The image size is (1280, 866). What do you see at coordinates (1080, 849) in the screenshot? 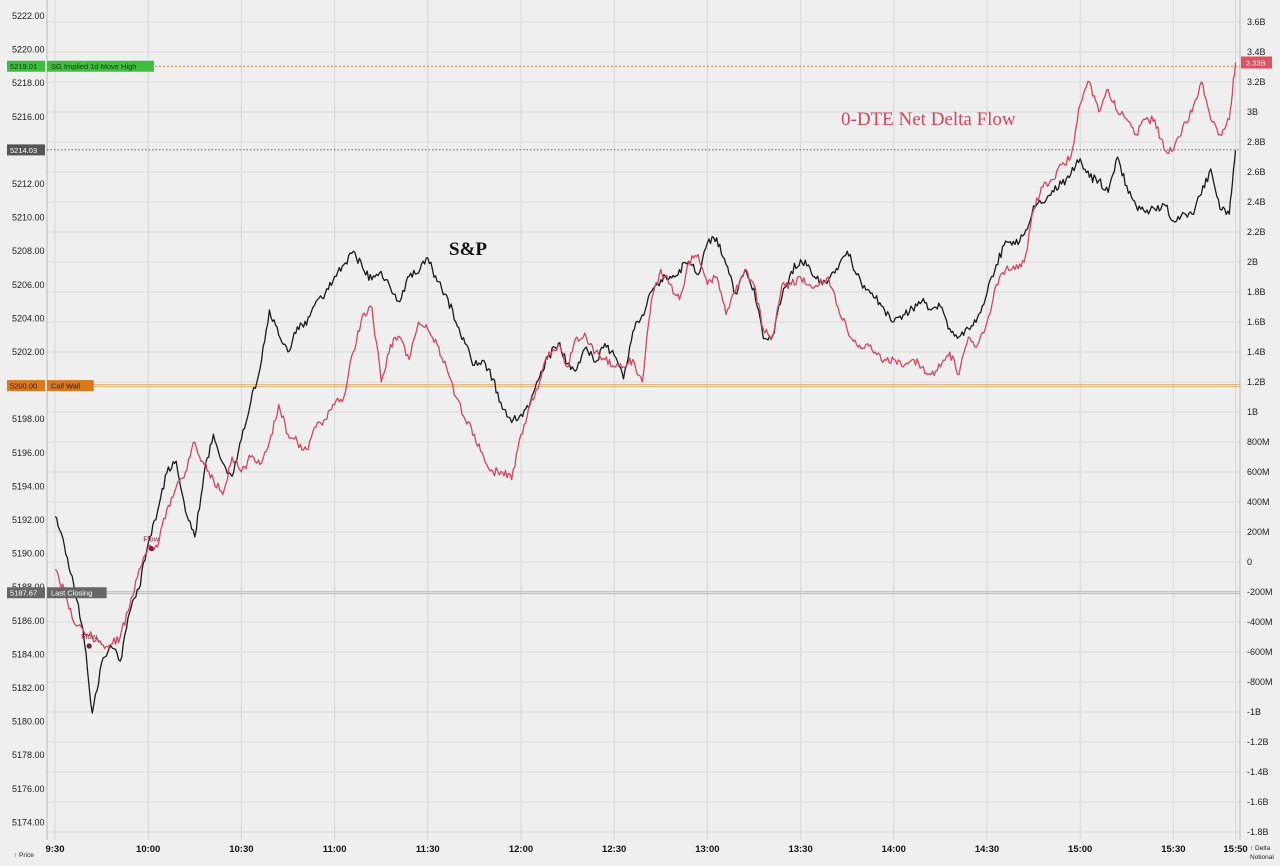
I see `x-tick-label: 15:00` at bounding box center [1080, 849].